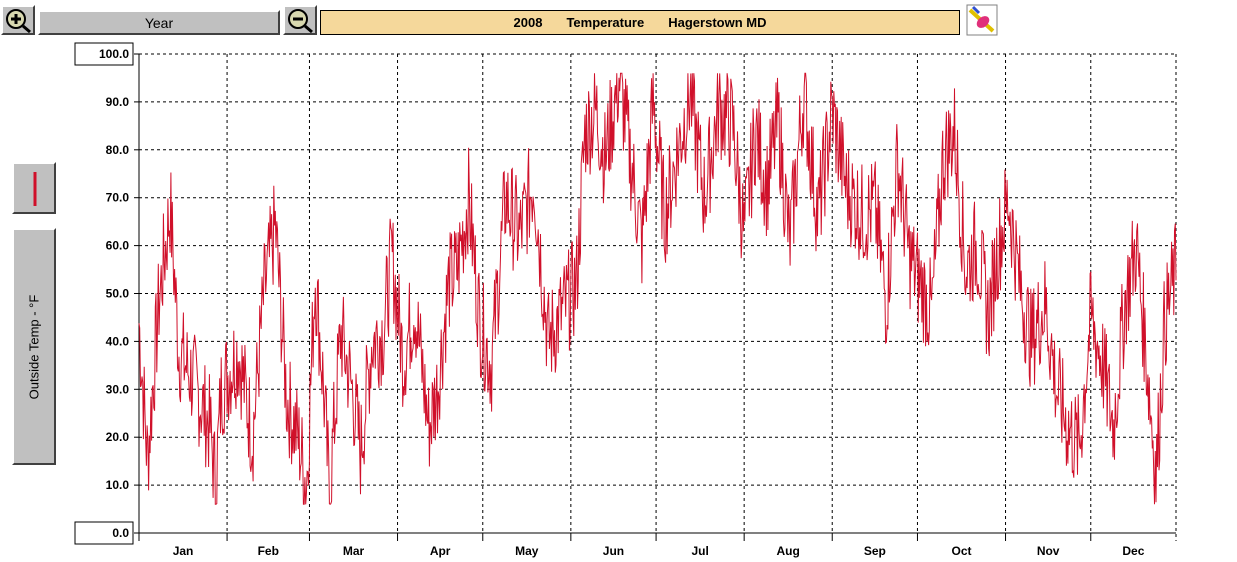 This screenshot has width=1237, height=562. Describe the element at coordinates (875, 551) in the screenshot. I see `x-tick-label: Sep` at that location.